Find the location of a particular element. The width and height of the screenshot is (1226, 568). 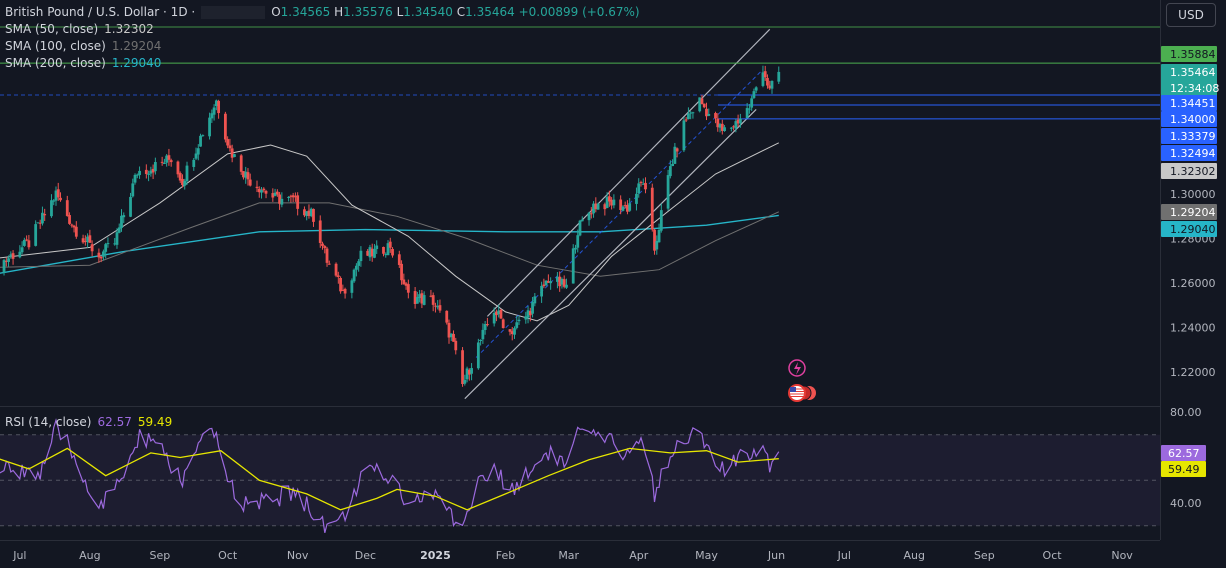

sma50-legend: SMA (50, close) 1.32302 is located at coordinates (79, 29).